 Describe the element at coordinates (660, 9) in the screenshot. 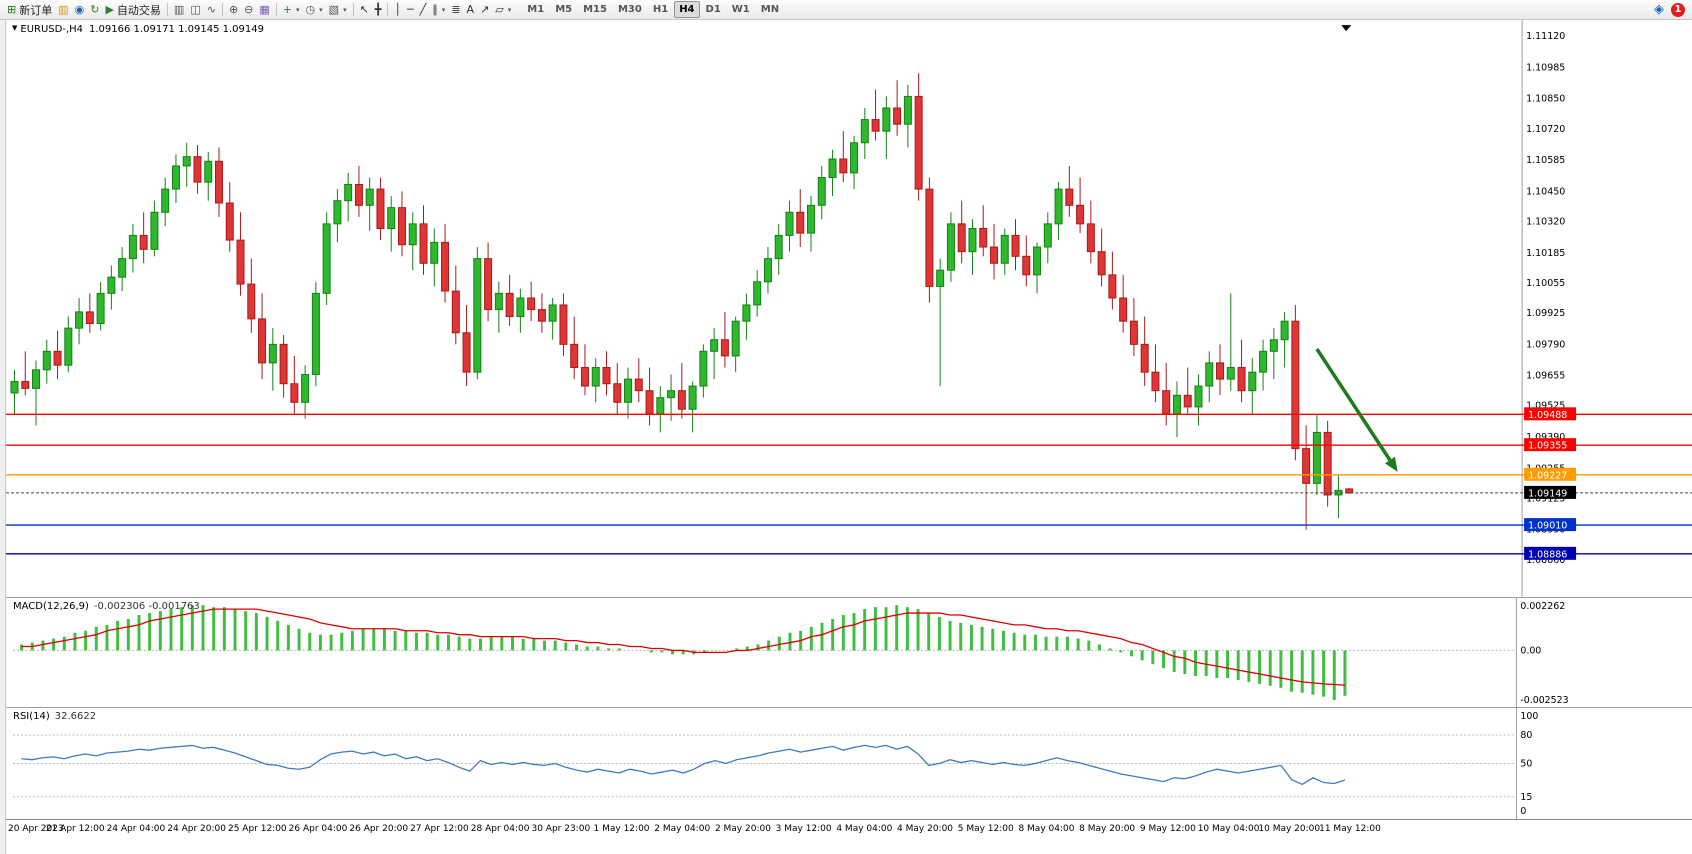

I see `timeframe-h1-button: H1` at that location.